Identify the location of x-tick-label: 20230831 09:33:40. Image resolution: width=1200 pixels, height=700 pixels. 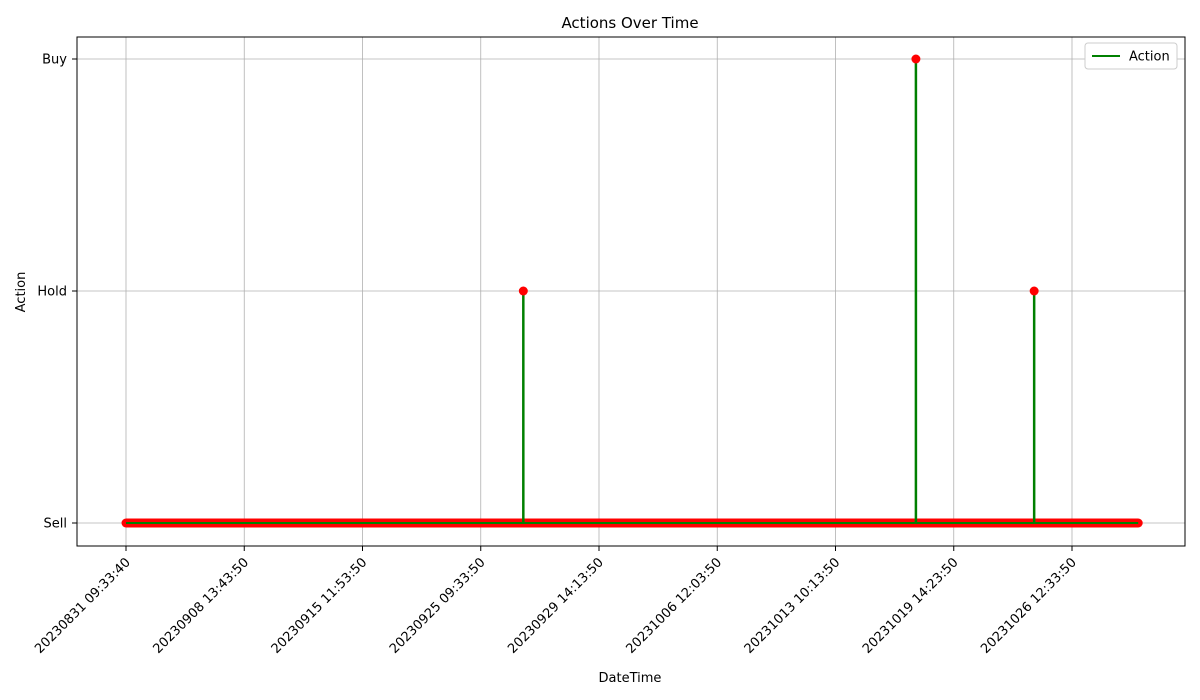
(83, 606).